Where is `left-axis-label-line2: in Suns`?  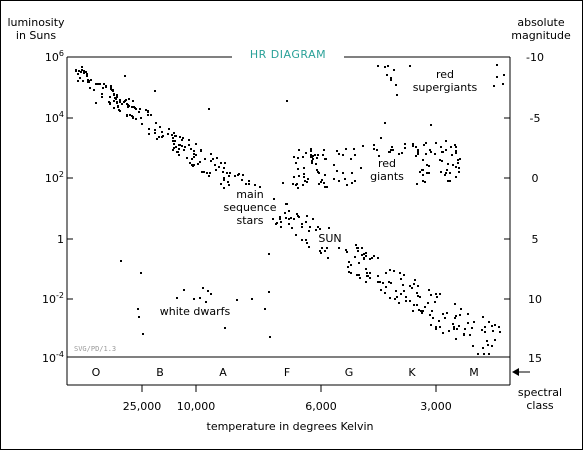
left-axis-label-line2: in Suns is located at coordinates (36, 35).